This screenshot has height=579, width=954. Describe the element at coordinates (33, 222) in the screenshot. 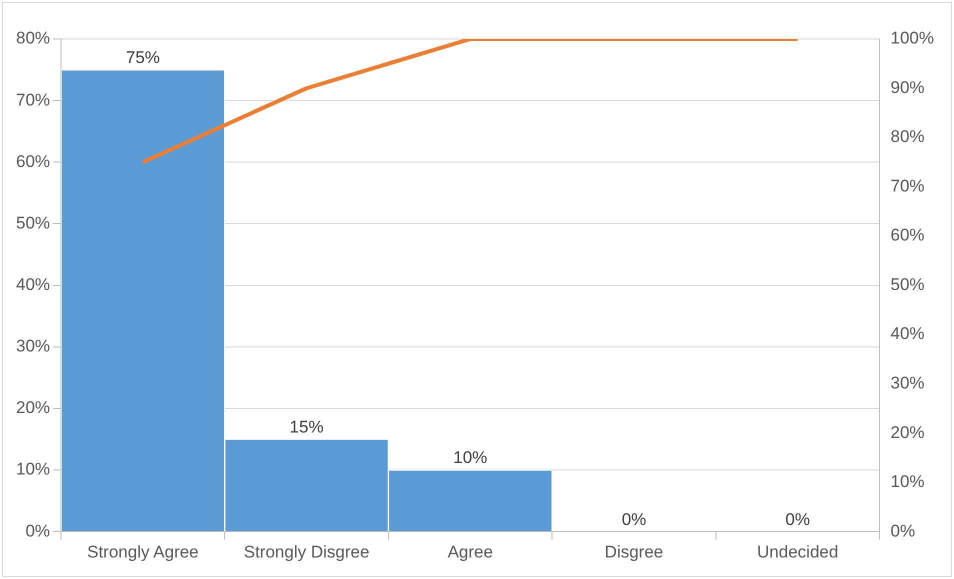

I see `y-tick-label: 50%` at that location.